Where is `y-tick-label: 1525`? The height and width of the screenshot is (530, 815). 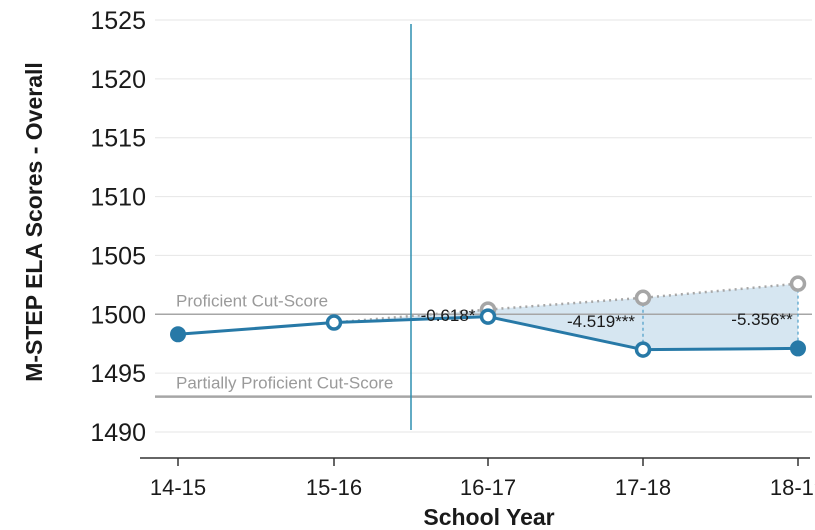 y-tick-label: 1525 is located at coordinates (118, 21).